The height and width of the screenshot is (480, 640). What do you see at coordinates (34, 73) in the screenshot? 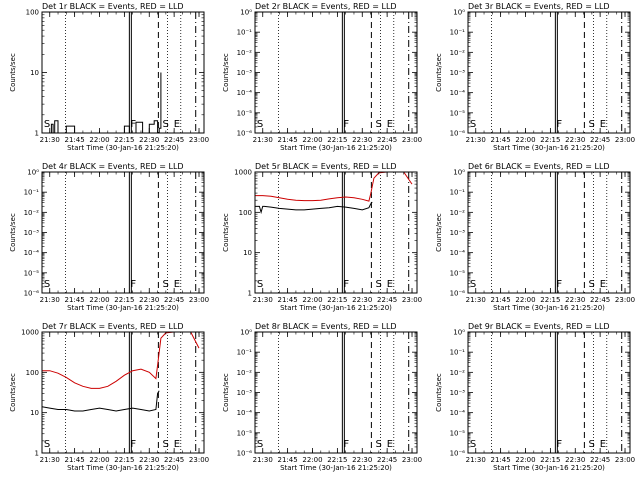
I see `y-tick-label: 10` at bounding box center [34, 73].